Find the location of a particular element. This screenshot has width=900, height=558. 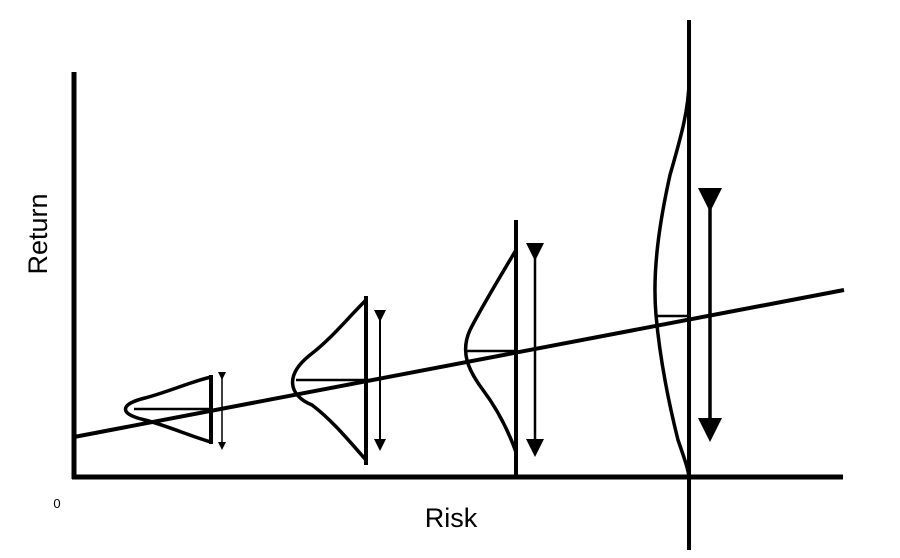

y-axis-label: Return is located at coordinates (38, 233).